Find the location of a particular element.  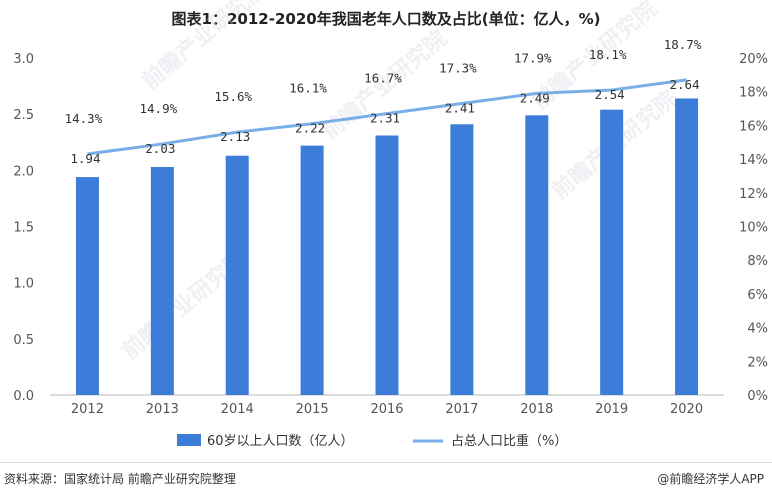

legend-line-label: 占总人口比重（%） is located at coordinates (509, 441).